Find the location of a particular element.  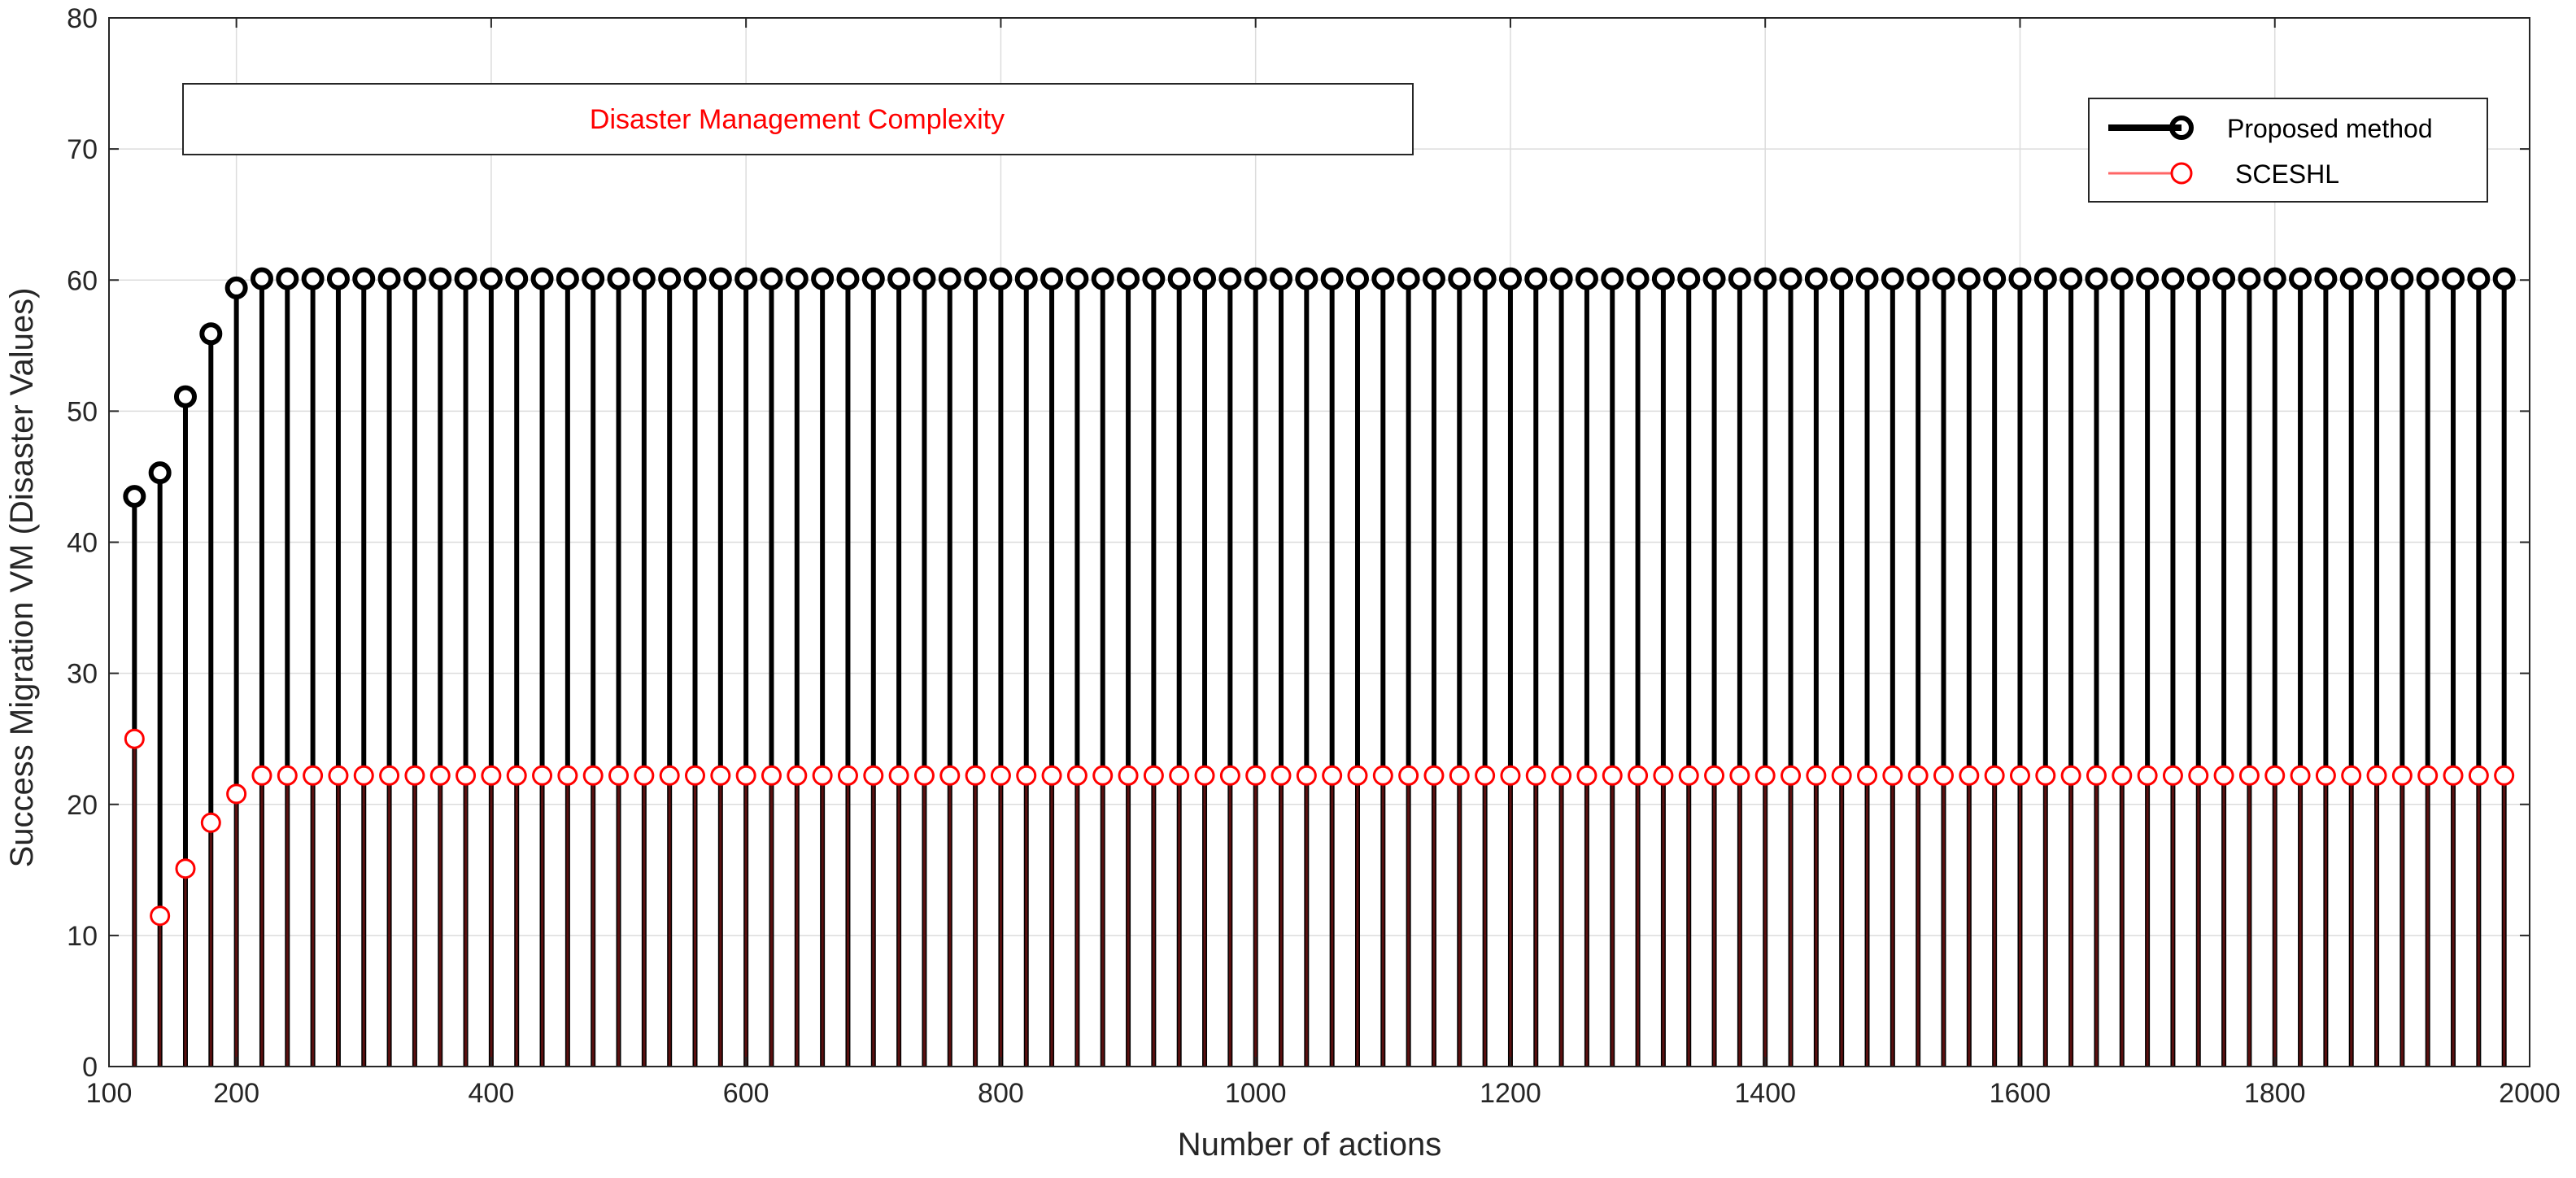

y-tick-label: 10 is located at coordinates (82, 937).